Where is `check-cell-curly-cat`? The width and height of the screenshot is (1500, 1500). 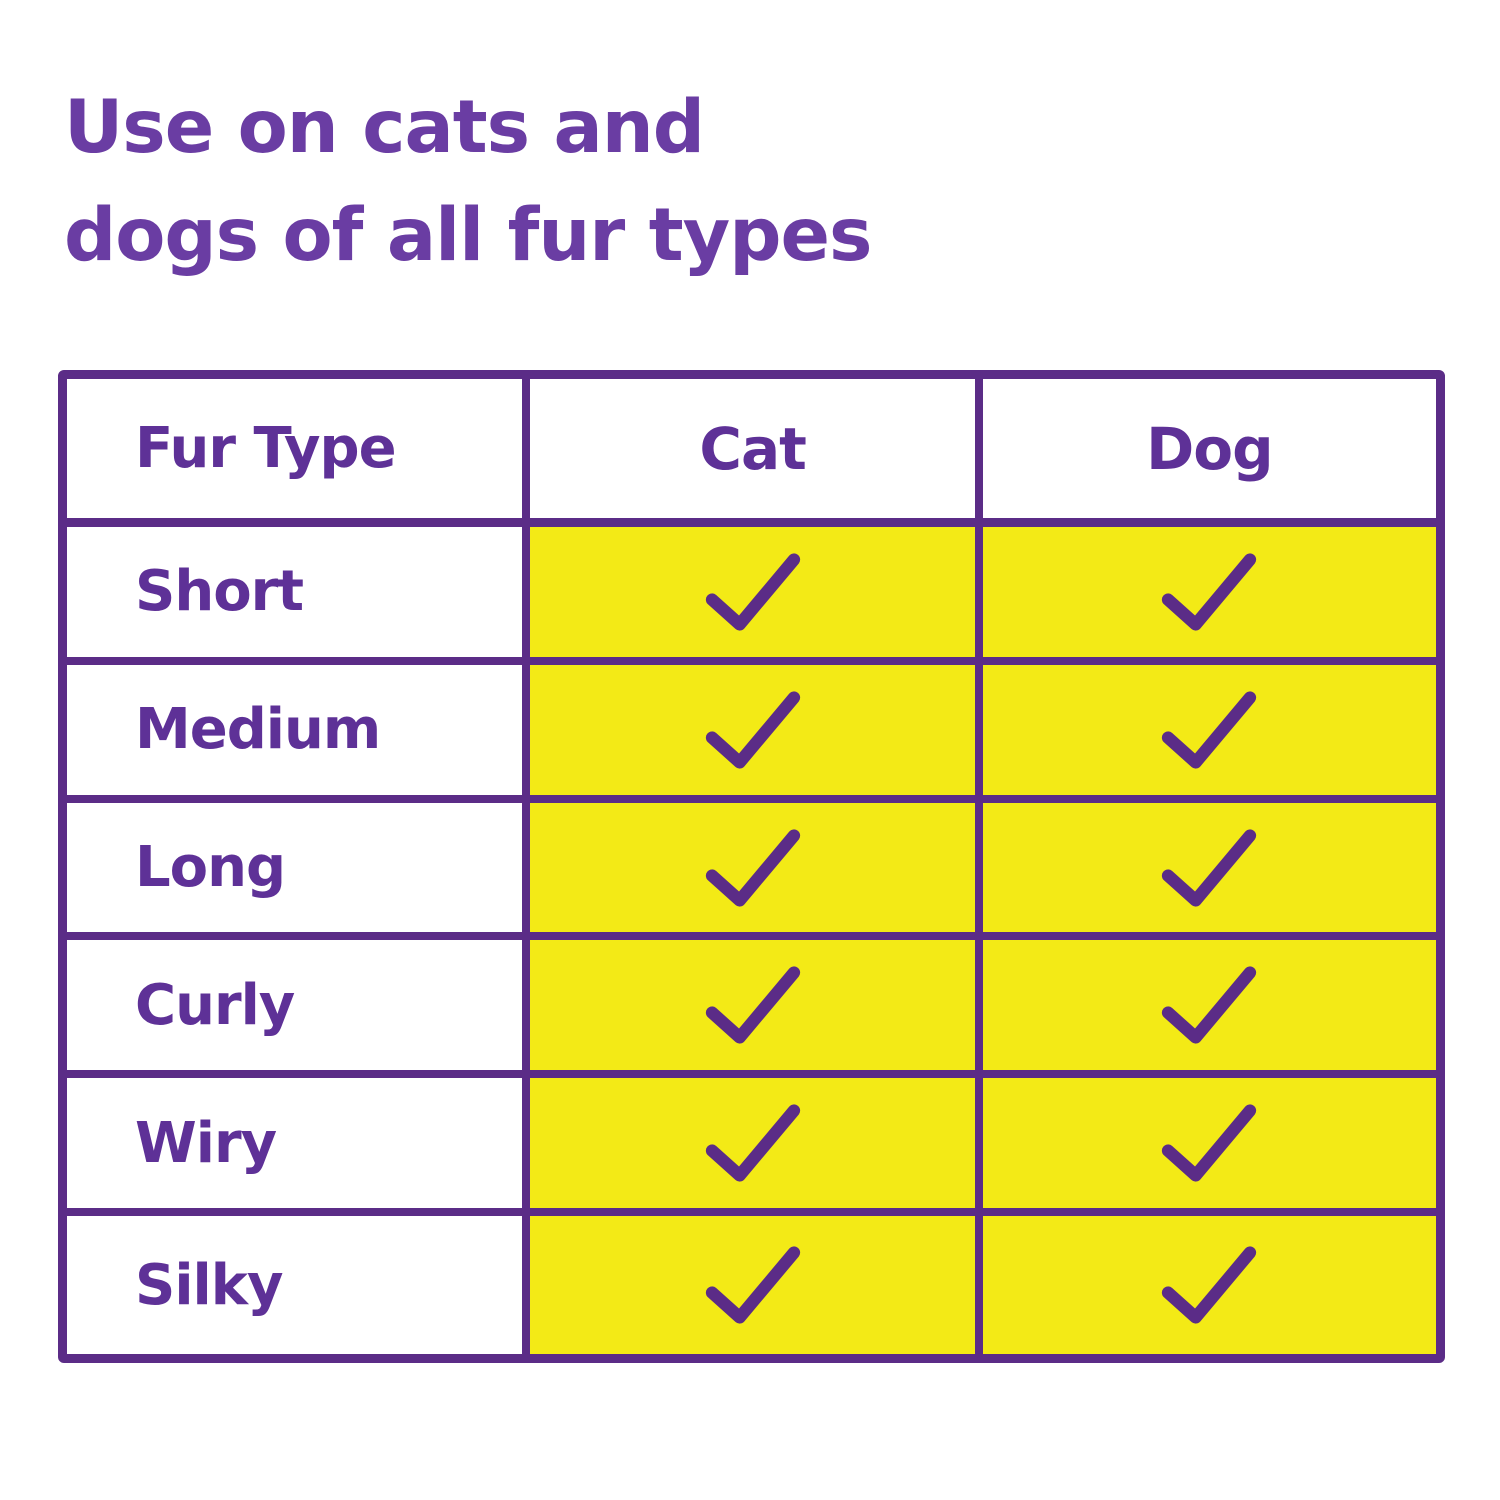
check-cell-curly-cat is located at coordinates (756, 1009).